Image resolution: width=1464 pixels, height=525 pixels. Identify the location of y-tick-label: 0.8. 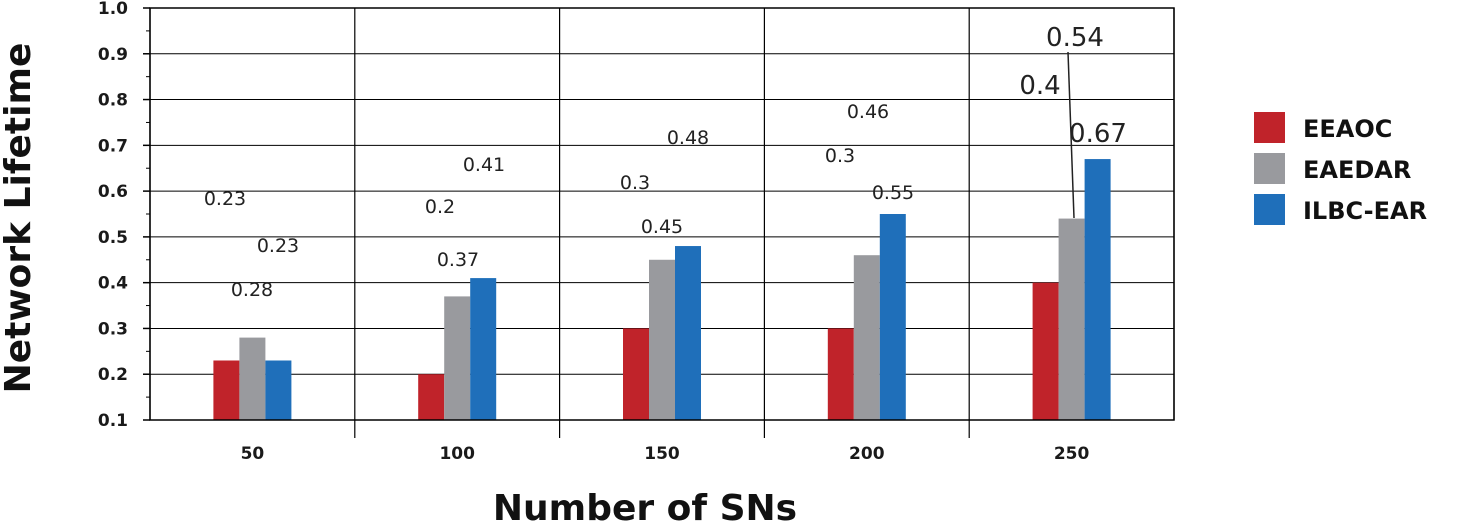
(113, 101).